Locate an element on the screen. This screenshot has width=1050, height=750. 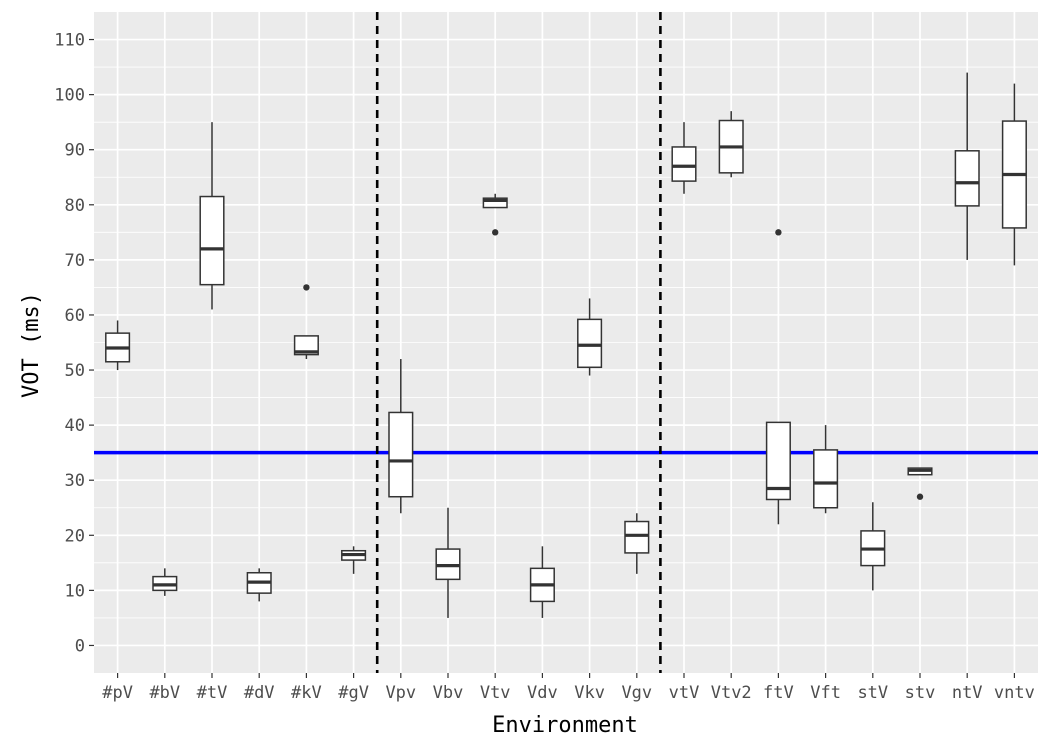
x-tick-label: stv is located at coordinates (920, 693).